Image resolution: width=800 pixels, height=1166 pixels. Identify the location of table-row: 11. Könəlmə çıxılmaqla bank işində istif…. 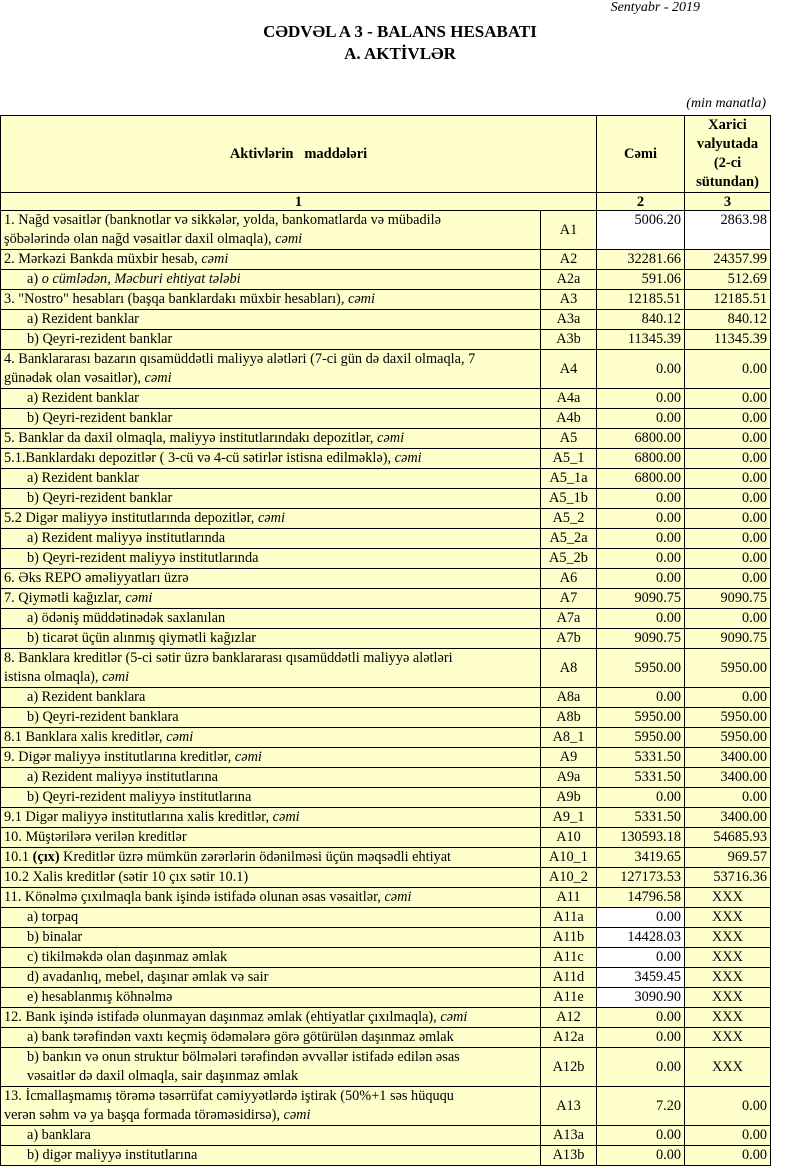
(385, 897).